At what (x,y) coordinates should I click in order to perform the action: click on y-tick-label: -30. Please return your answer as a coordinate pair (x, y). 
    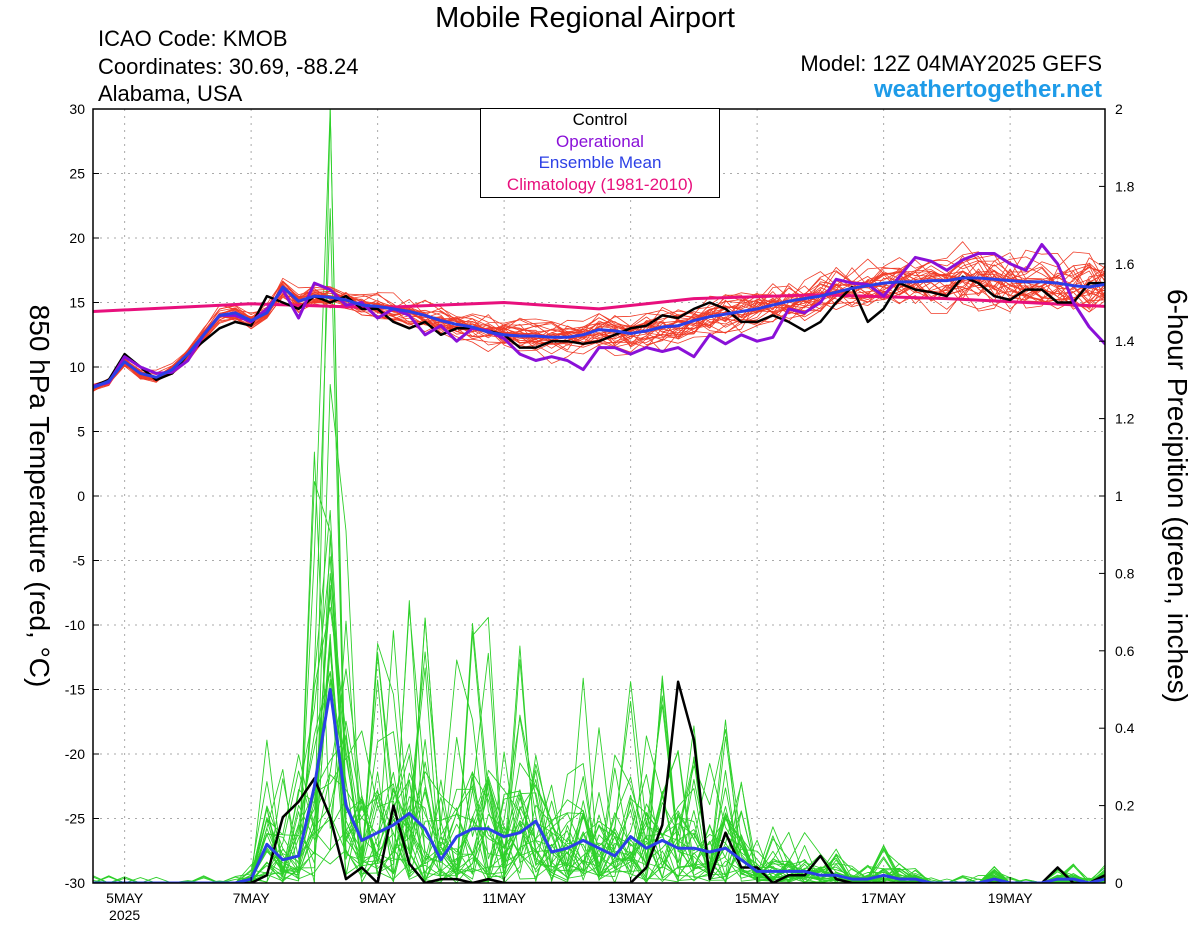
    Looking at the image, I should click on (75, 883).